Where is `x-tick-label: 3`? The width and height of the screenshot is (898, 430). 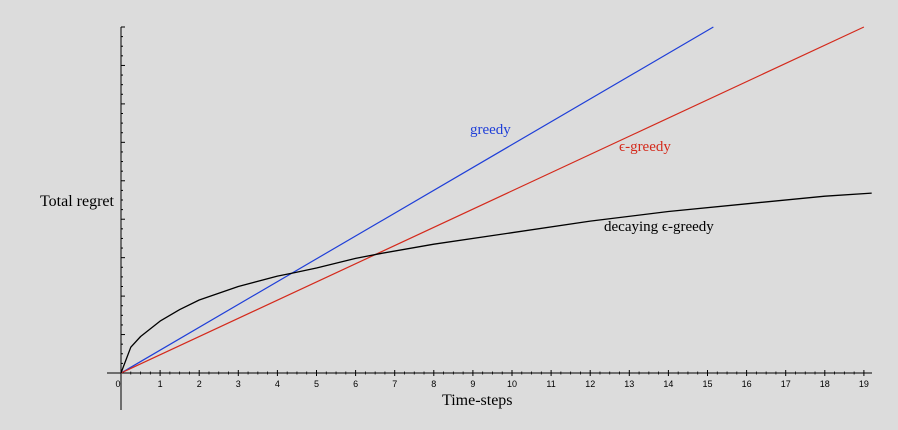
x-tick-label: 3 is located at coordinates (238, 384).